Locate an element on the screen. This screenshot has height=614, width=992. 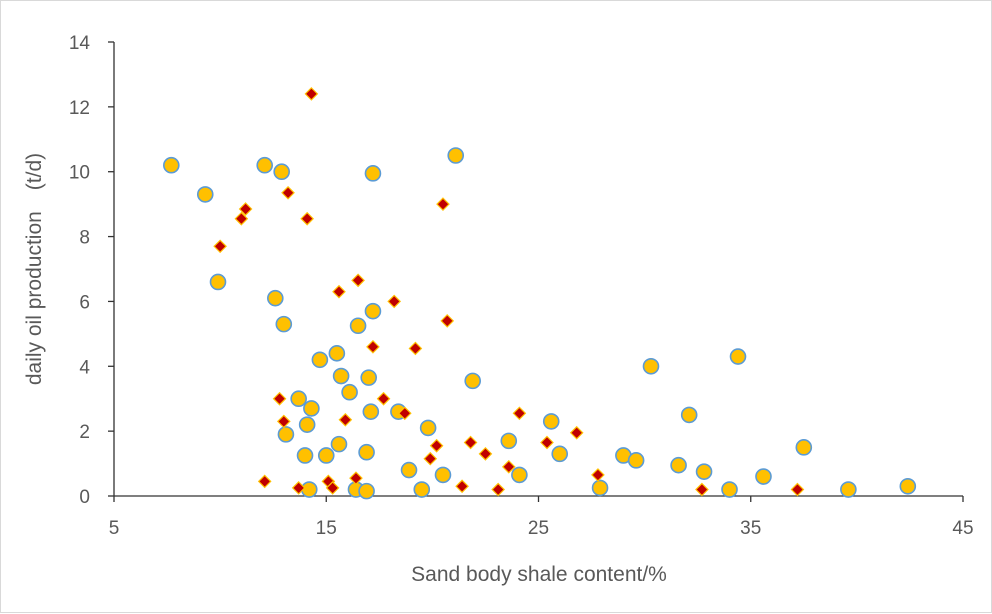
y-tick-label: 8 is located at coordinates (84, 238).